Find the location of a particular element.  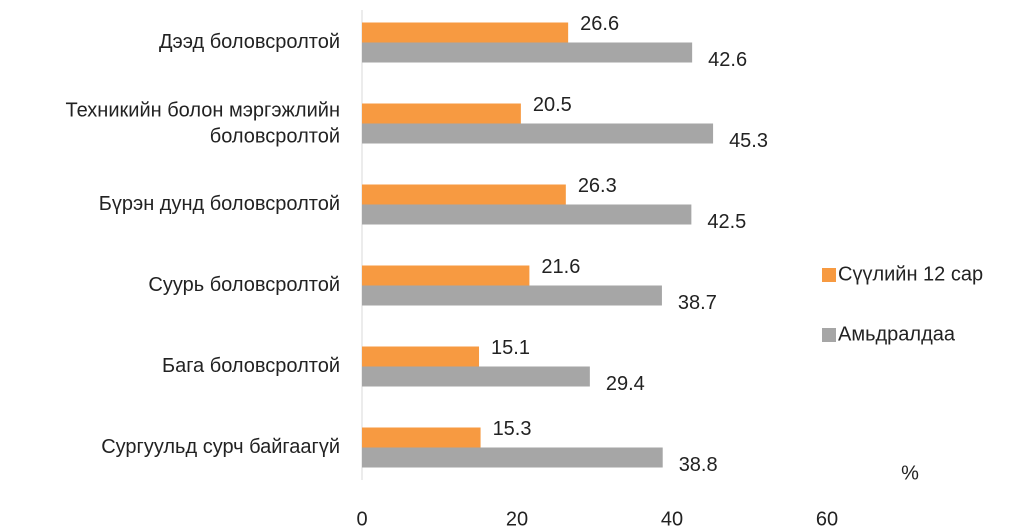

value-label: 38.7 is located at coordinates (697, 303).